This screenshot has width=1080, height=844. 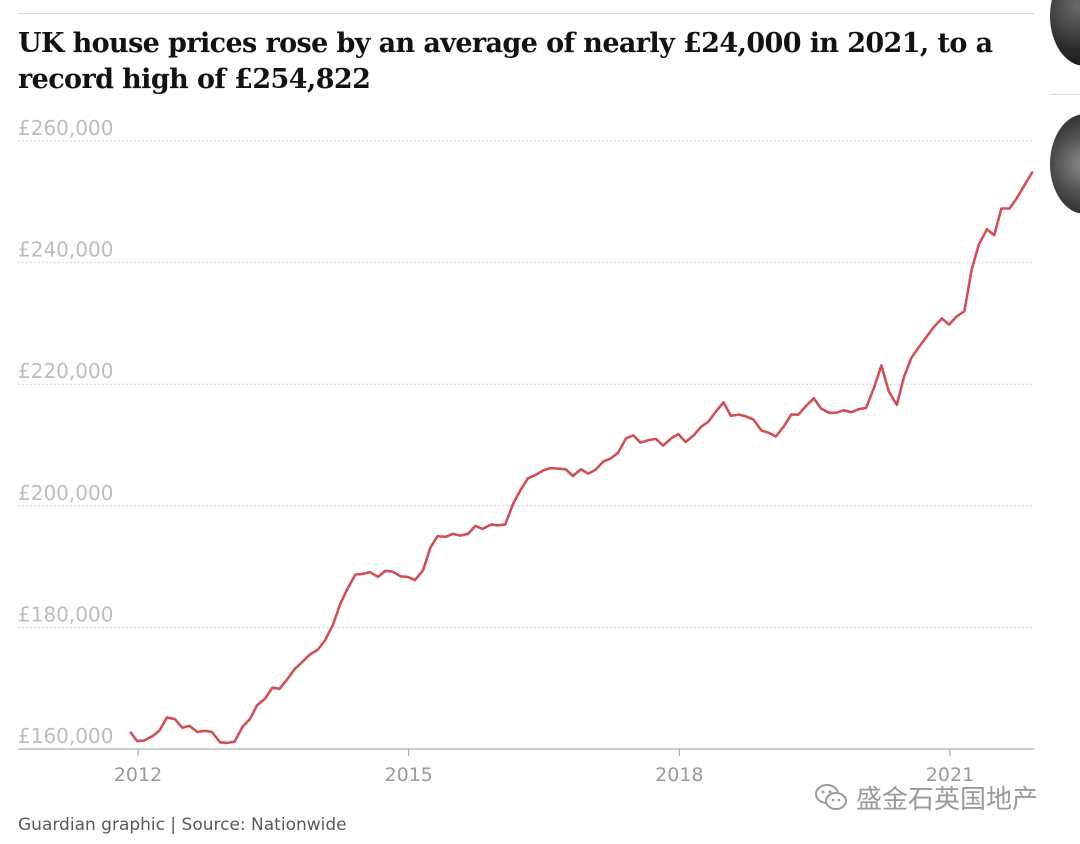 I want to click on related-articles-rail, so click(x=1065, y=422).